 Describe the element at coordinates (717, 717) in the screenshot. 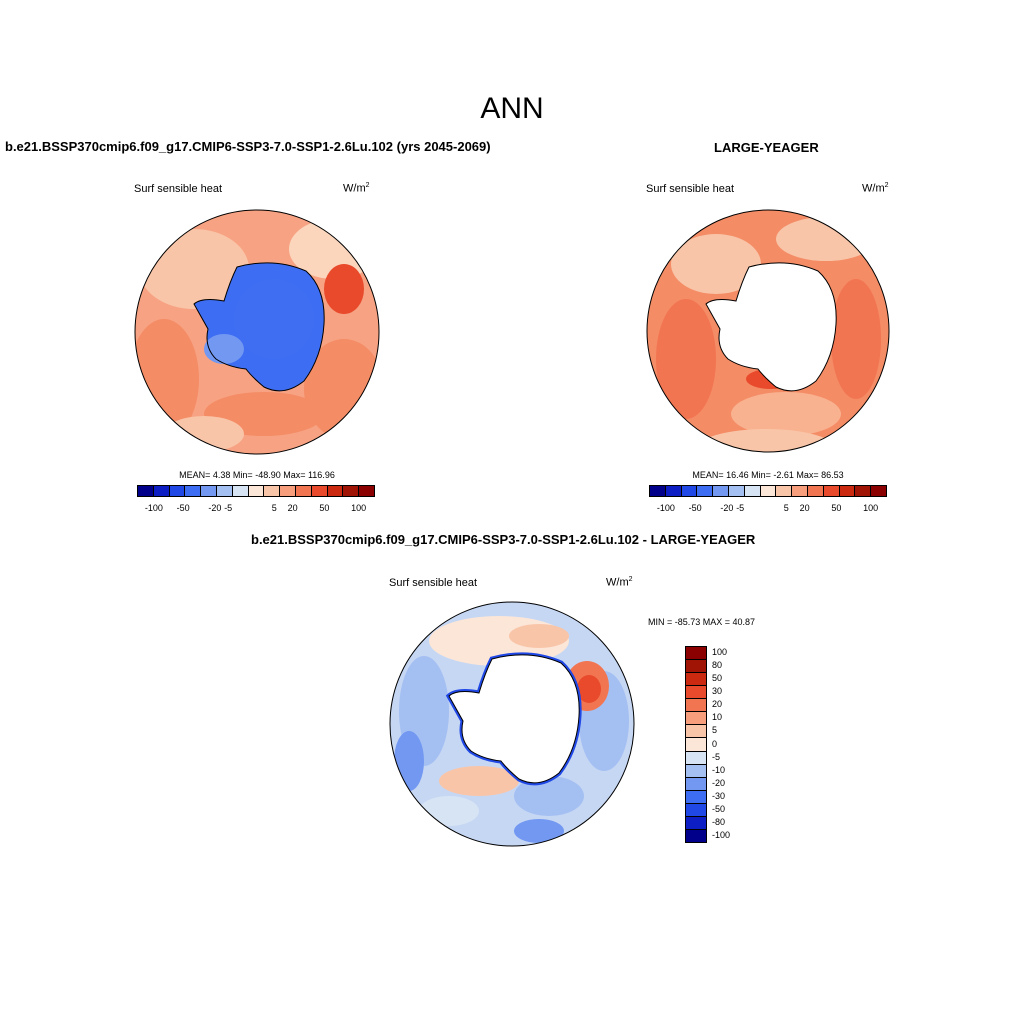

I see `colorbar-tick-label: 10` at that location.